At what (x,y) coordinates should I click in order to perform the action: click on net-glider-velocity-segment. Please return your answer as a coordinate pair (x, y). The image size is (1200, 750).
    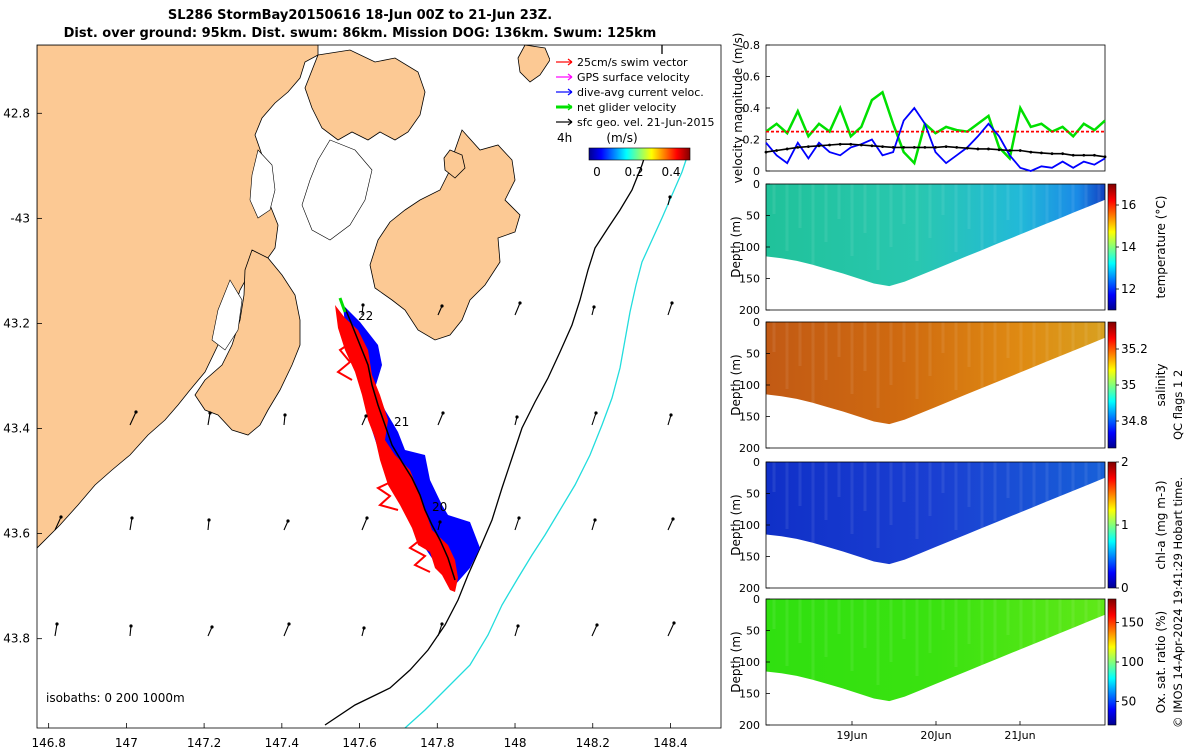
    Looking at the image, I should click on (342, 305).